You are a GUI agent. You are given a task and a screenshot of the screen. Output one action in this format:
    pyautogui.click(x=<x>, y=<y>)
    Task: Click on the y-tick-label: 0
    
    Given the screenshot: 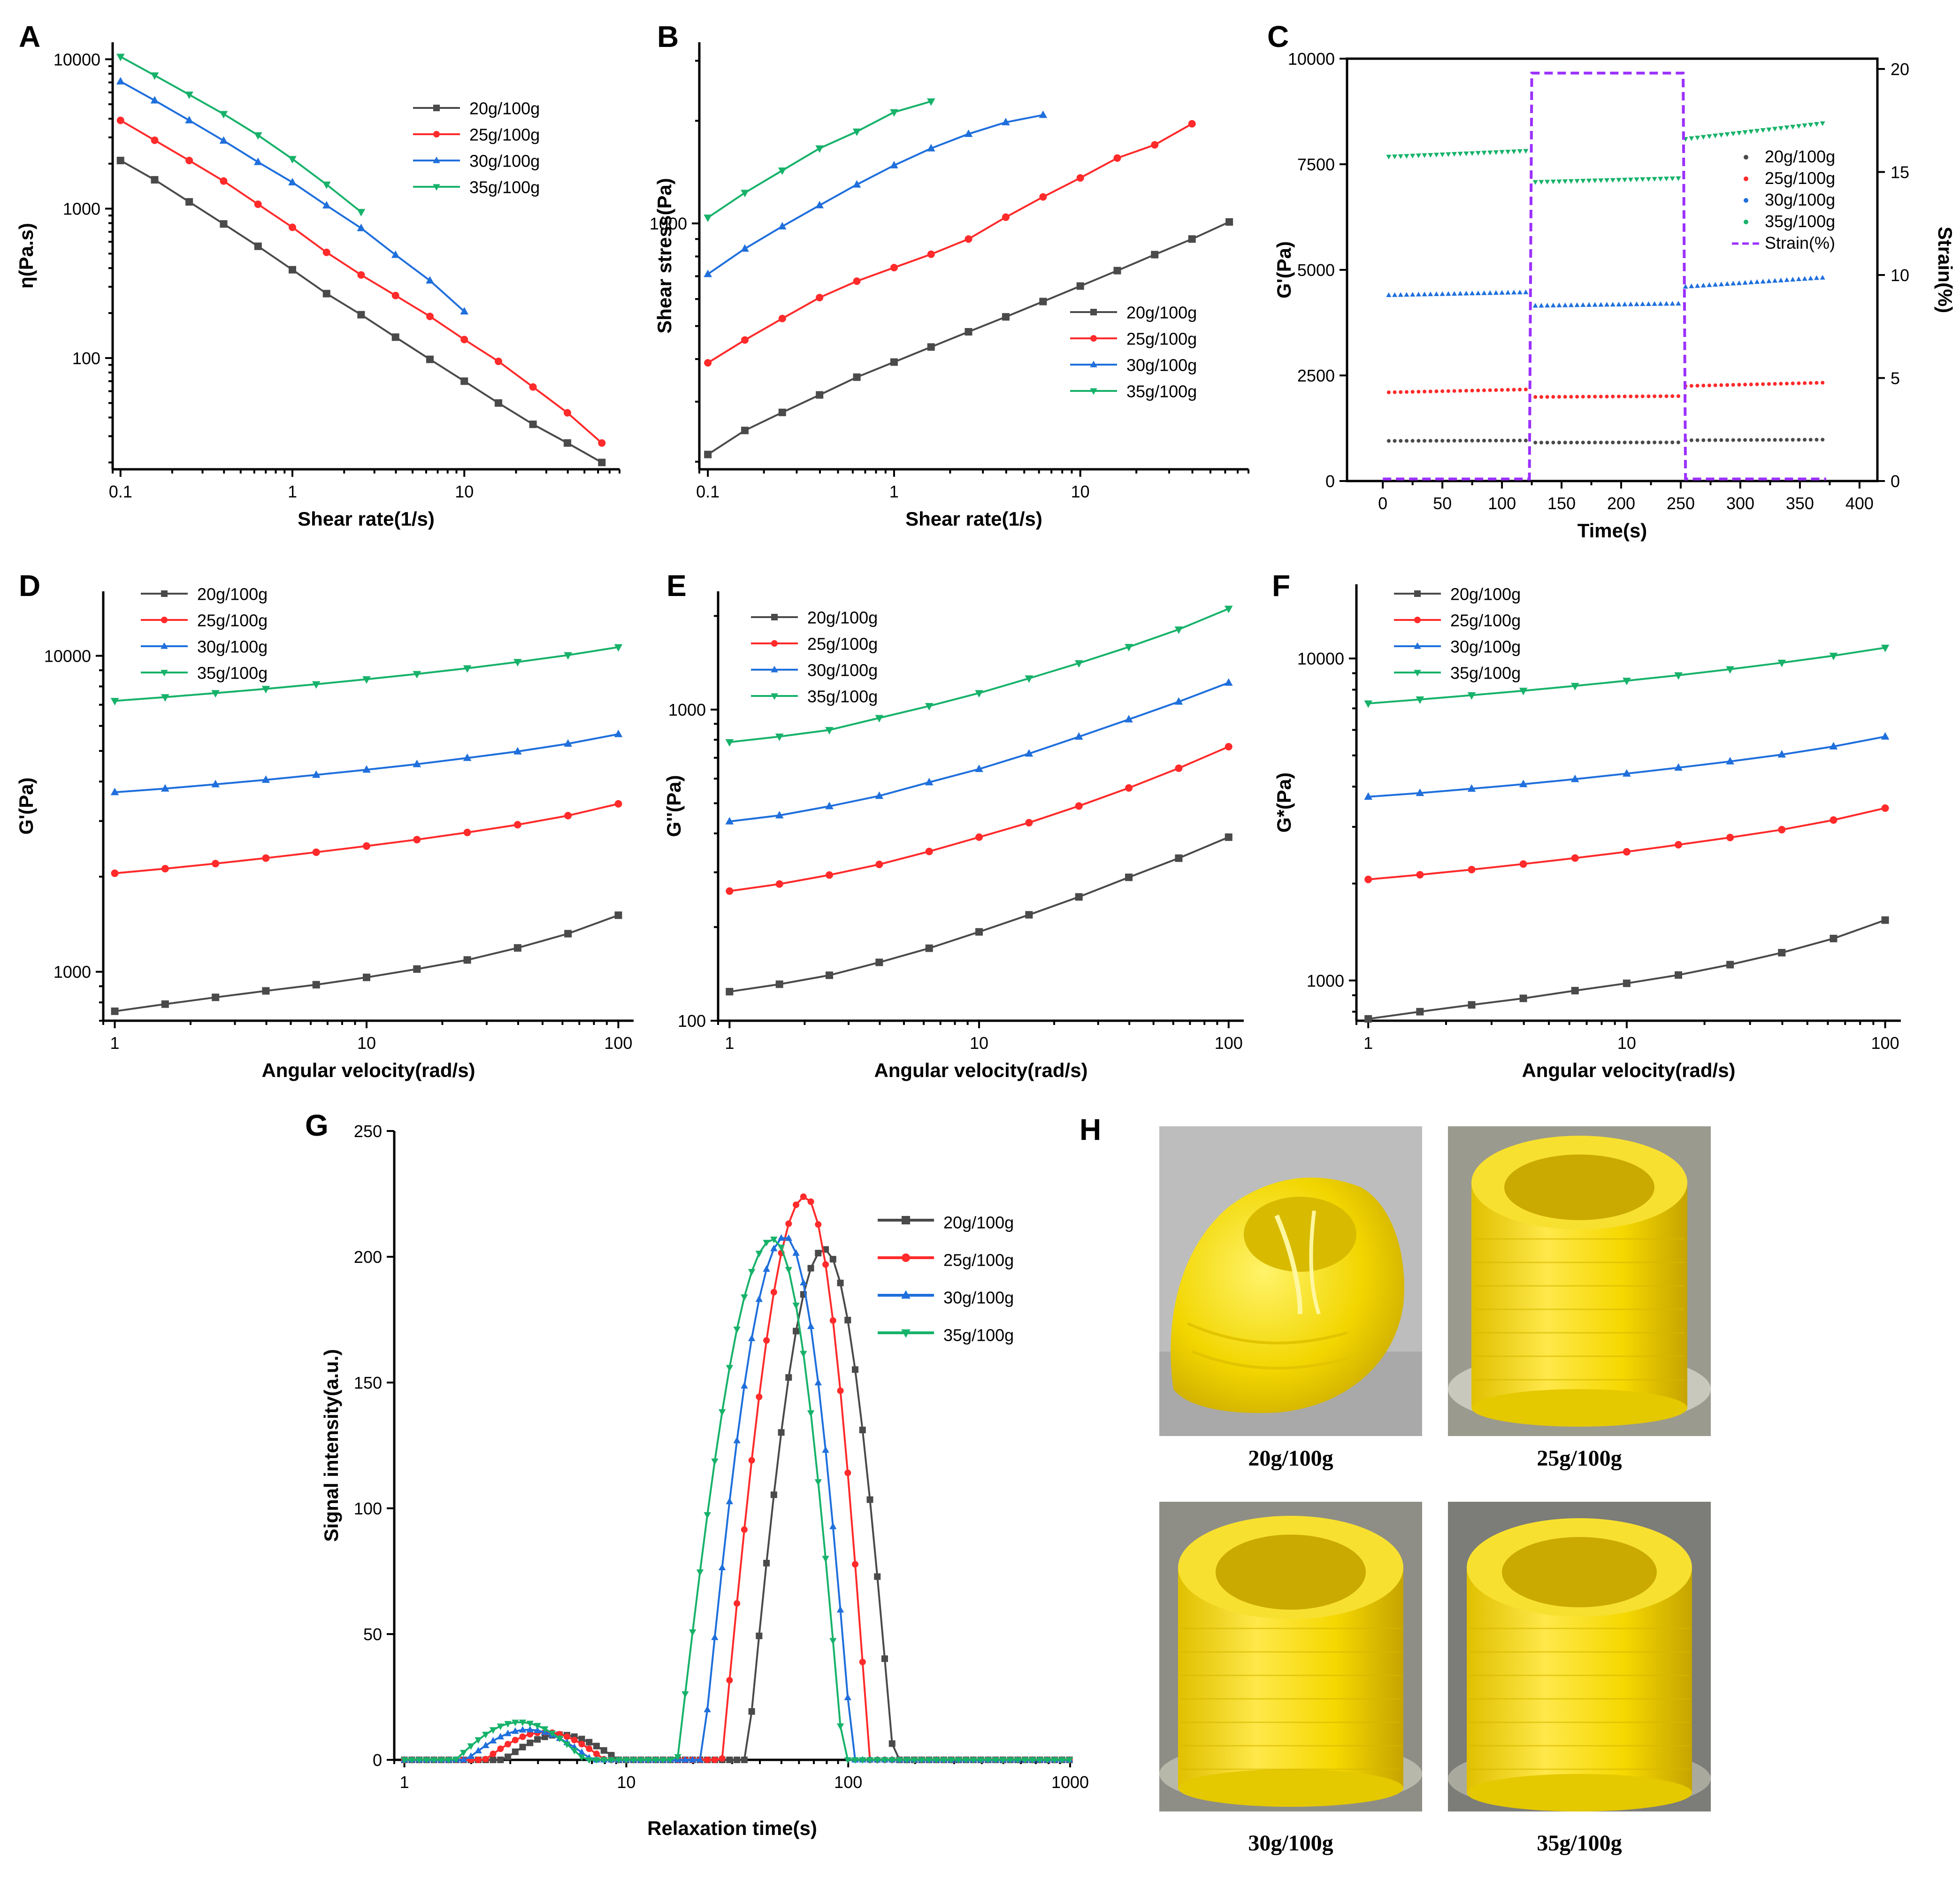 What is the action you would take?
    pyautogui.click(x=1330, y=481)
    